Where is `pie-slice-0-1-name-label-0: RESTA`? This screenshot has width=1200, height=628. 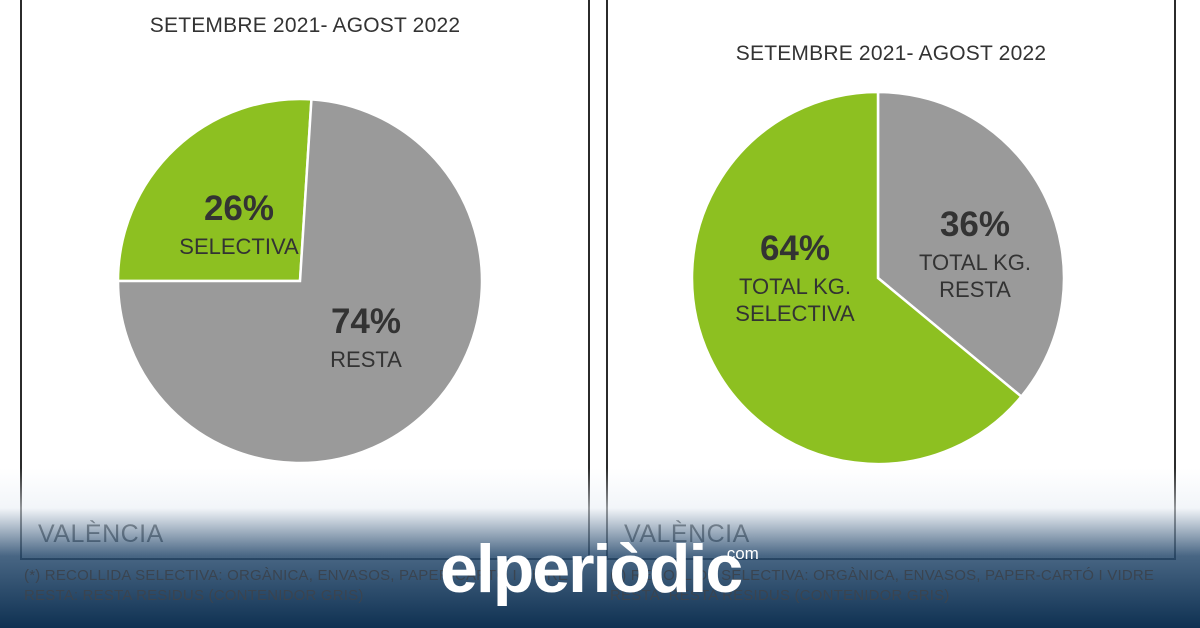 pie-slice-0-1-name-label-0: RESTA is located at coordinates (366, 359).